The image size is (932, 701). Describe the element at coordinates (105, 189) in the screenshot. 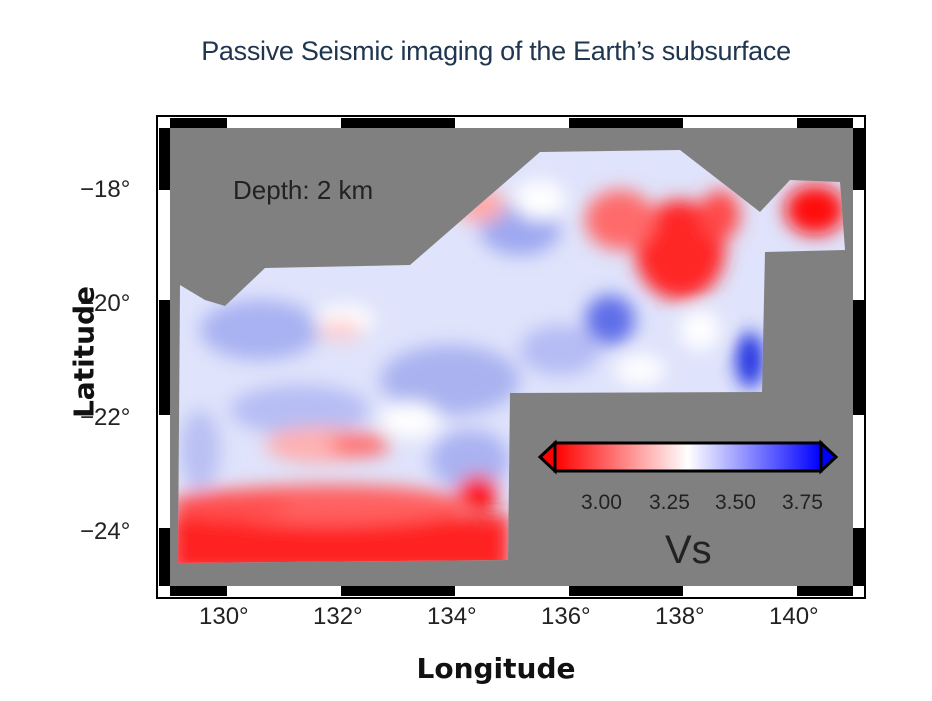

I see `y-tick: −18°` at that location.